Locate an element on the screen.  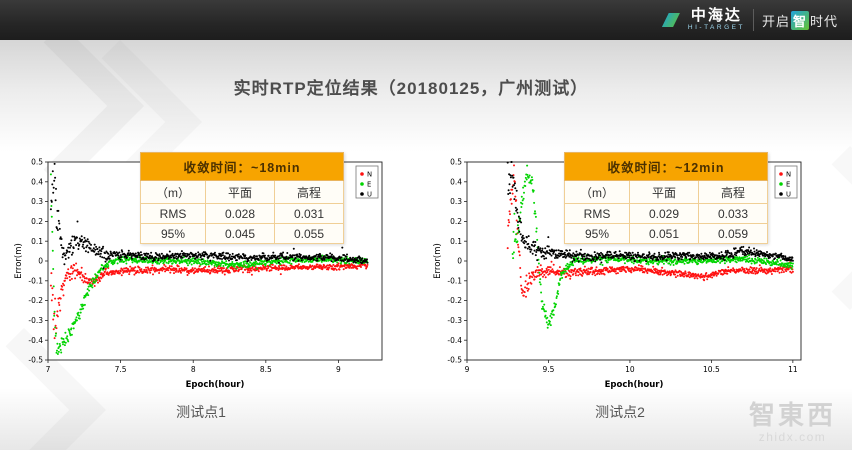
convergence-time-header: 收敛时间：~18min is located at coordinates (242, 166).